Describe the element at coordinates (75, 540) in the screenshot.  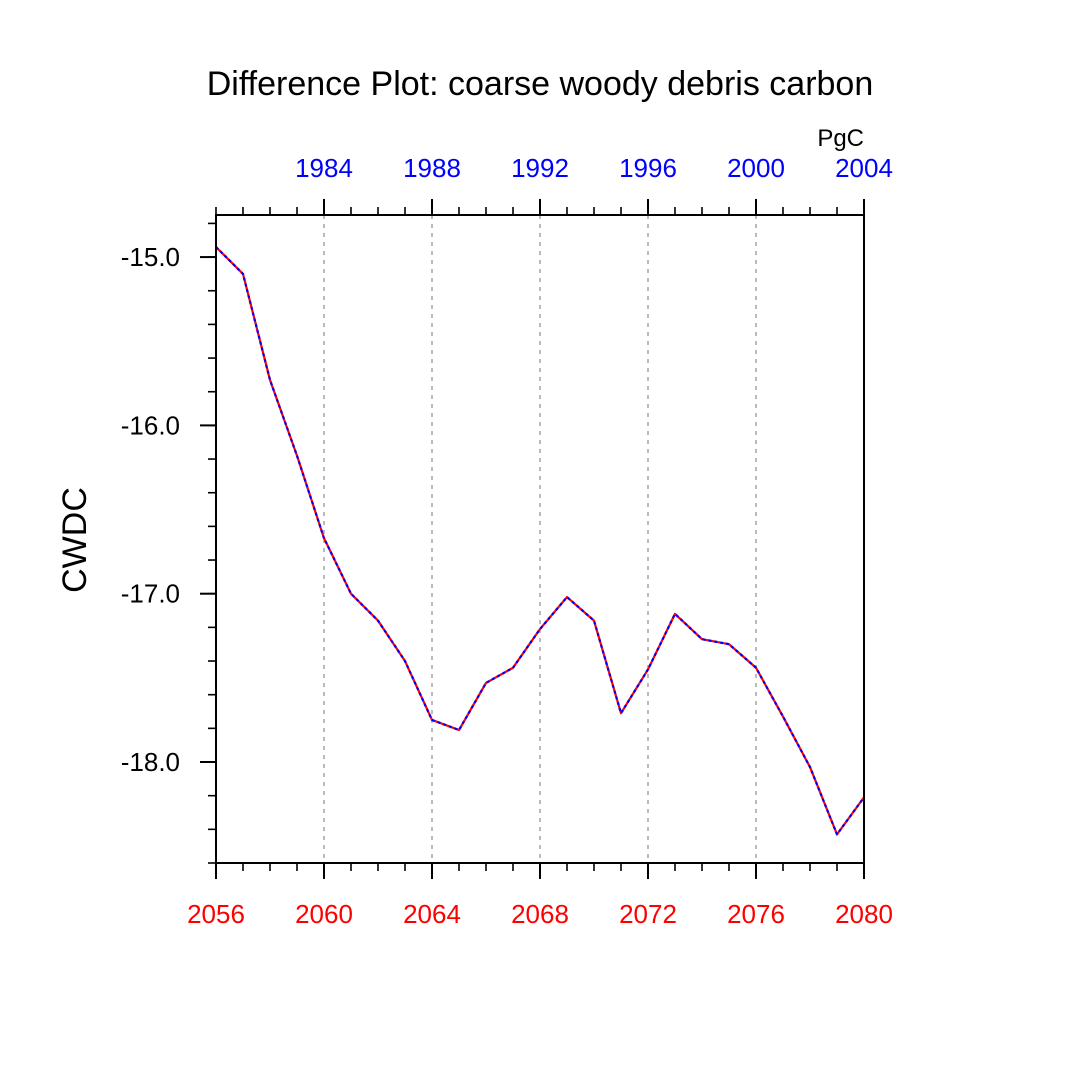
I see `y-axis-label: CWDC` at that location.